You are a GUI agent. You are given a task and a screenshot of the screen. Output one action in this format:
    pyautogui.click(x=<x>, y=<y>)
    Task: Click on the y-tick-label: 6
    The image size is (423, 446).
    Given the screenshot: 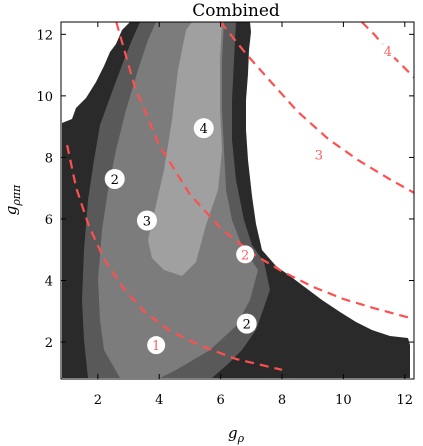 What is the action you would take?
    pyautogui.click(x=49, y=220)
    